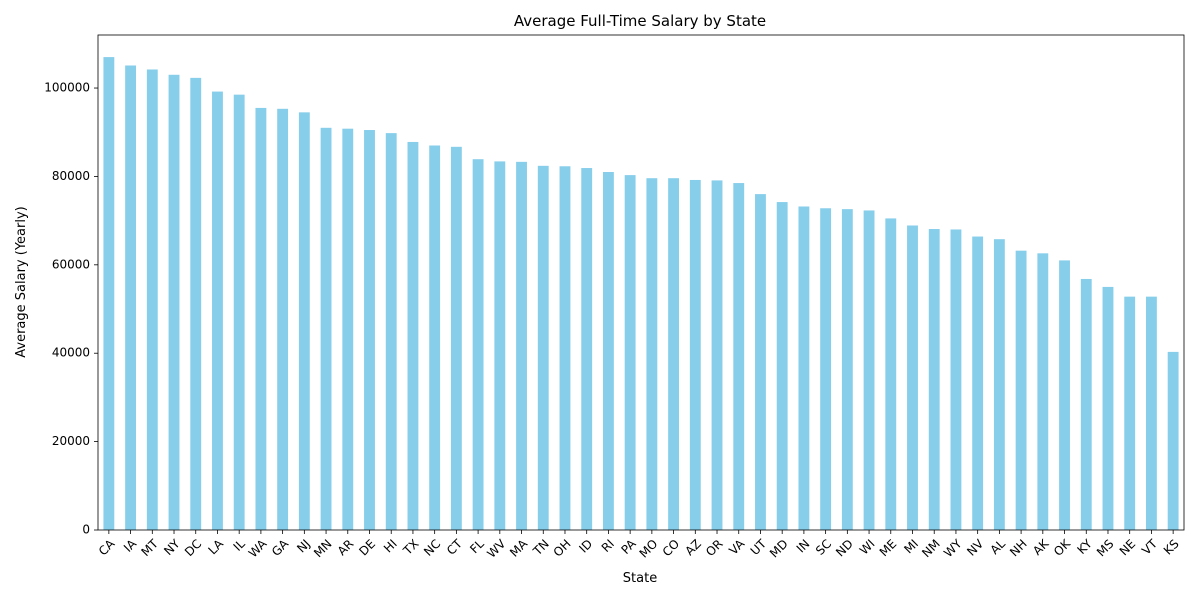 Image resolution: width=1200 pixels, height=600 pixels. What do you see at coordinates (628, 546) in the screenshot?
I see `x-tick-label: PA` at bounding box center [628, 546].